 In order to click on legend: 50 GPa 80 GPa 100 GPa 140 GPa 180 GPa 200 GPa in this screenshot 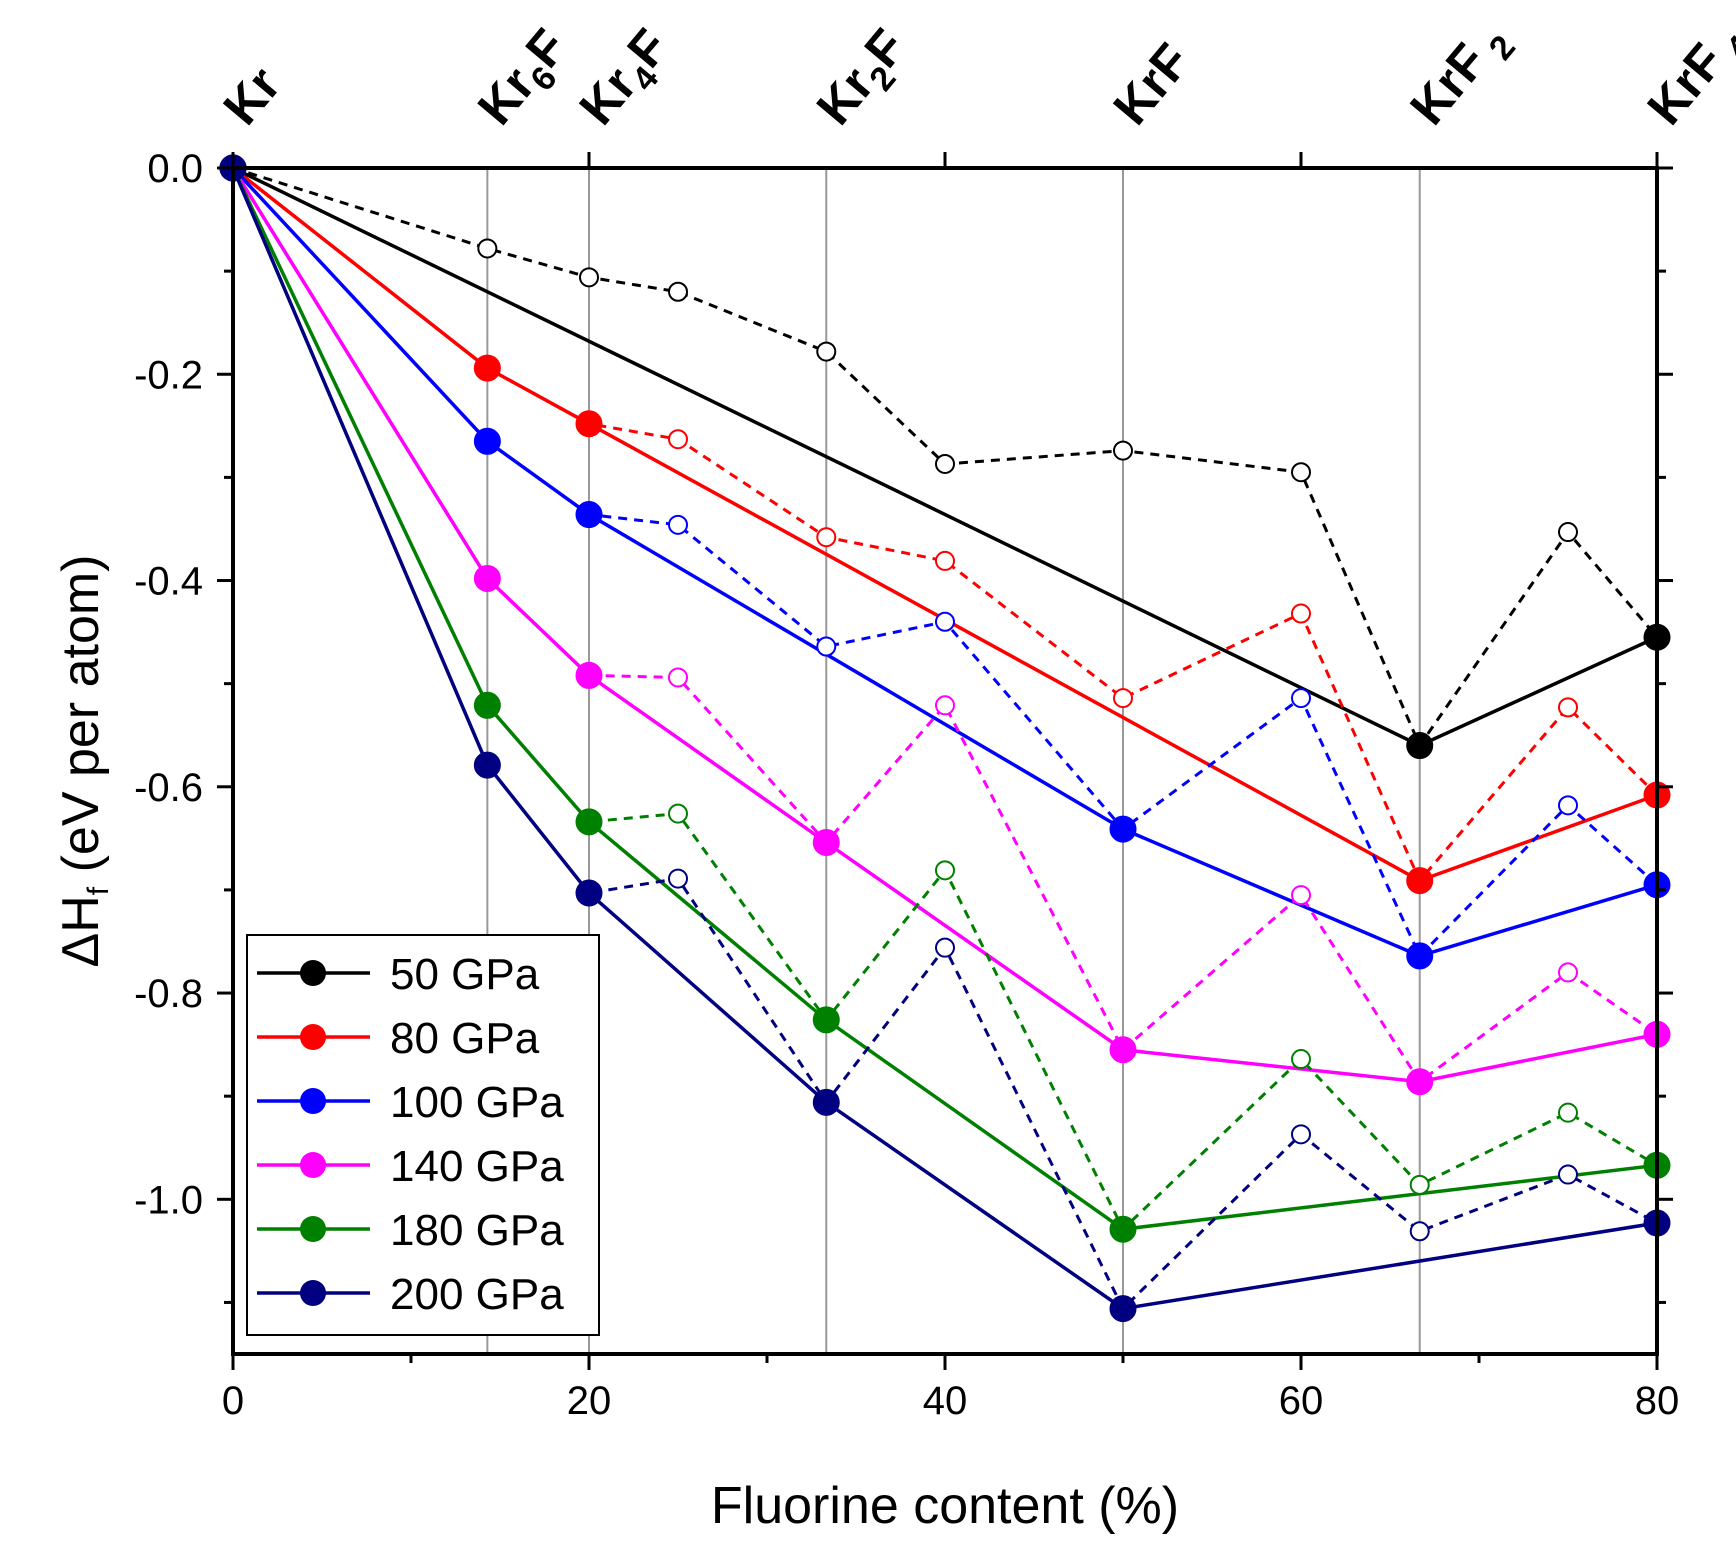, I will do `click(423, 1135)`.